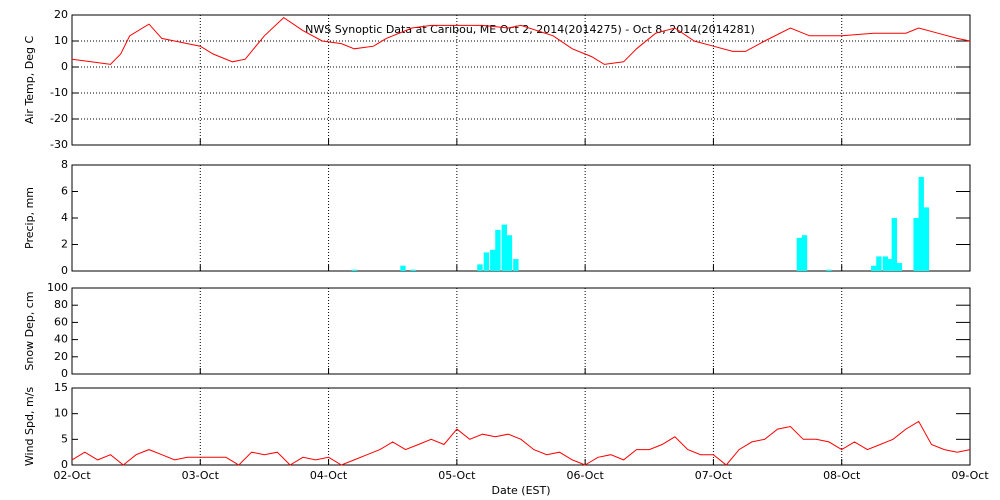 This screenshot has height=500, width=1000. Describe the element at coordinates (64, 191) in the screenshot. I see `y-tick-label: 6` at that location.